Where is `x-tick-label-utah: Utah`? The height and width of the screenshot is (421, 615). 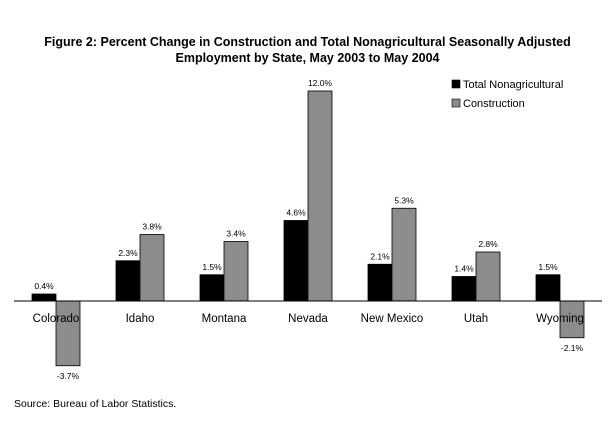
x-tick-label-utah: Utah is located at coordinates (476, 319).